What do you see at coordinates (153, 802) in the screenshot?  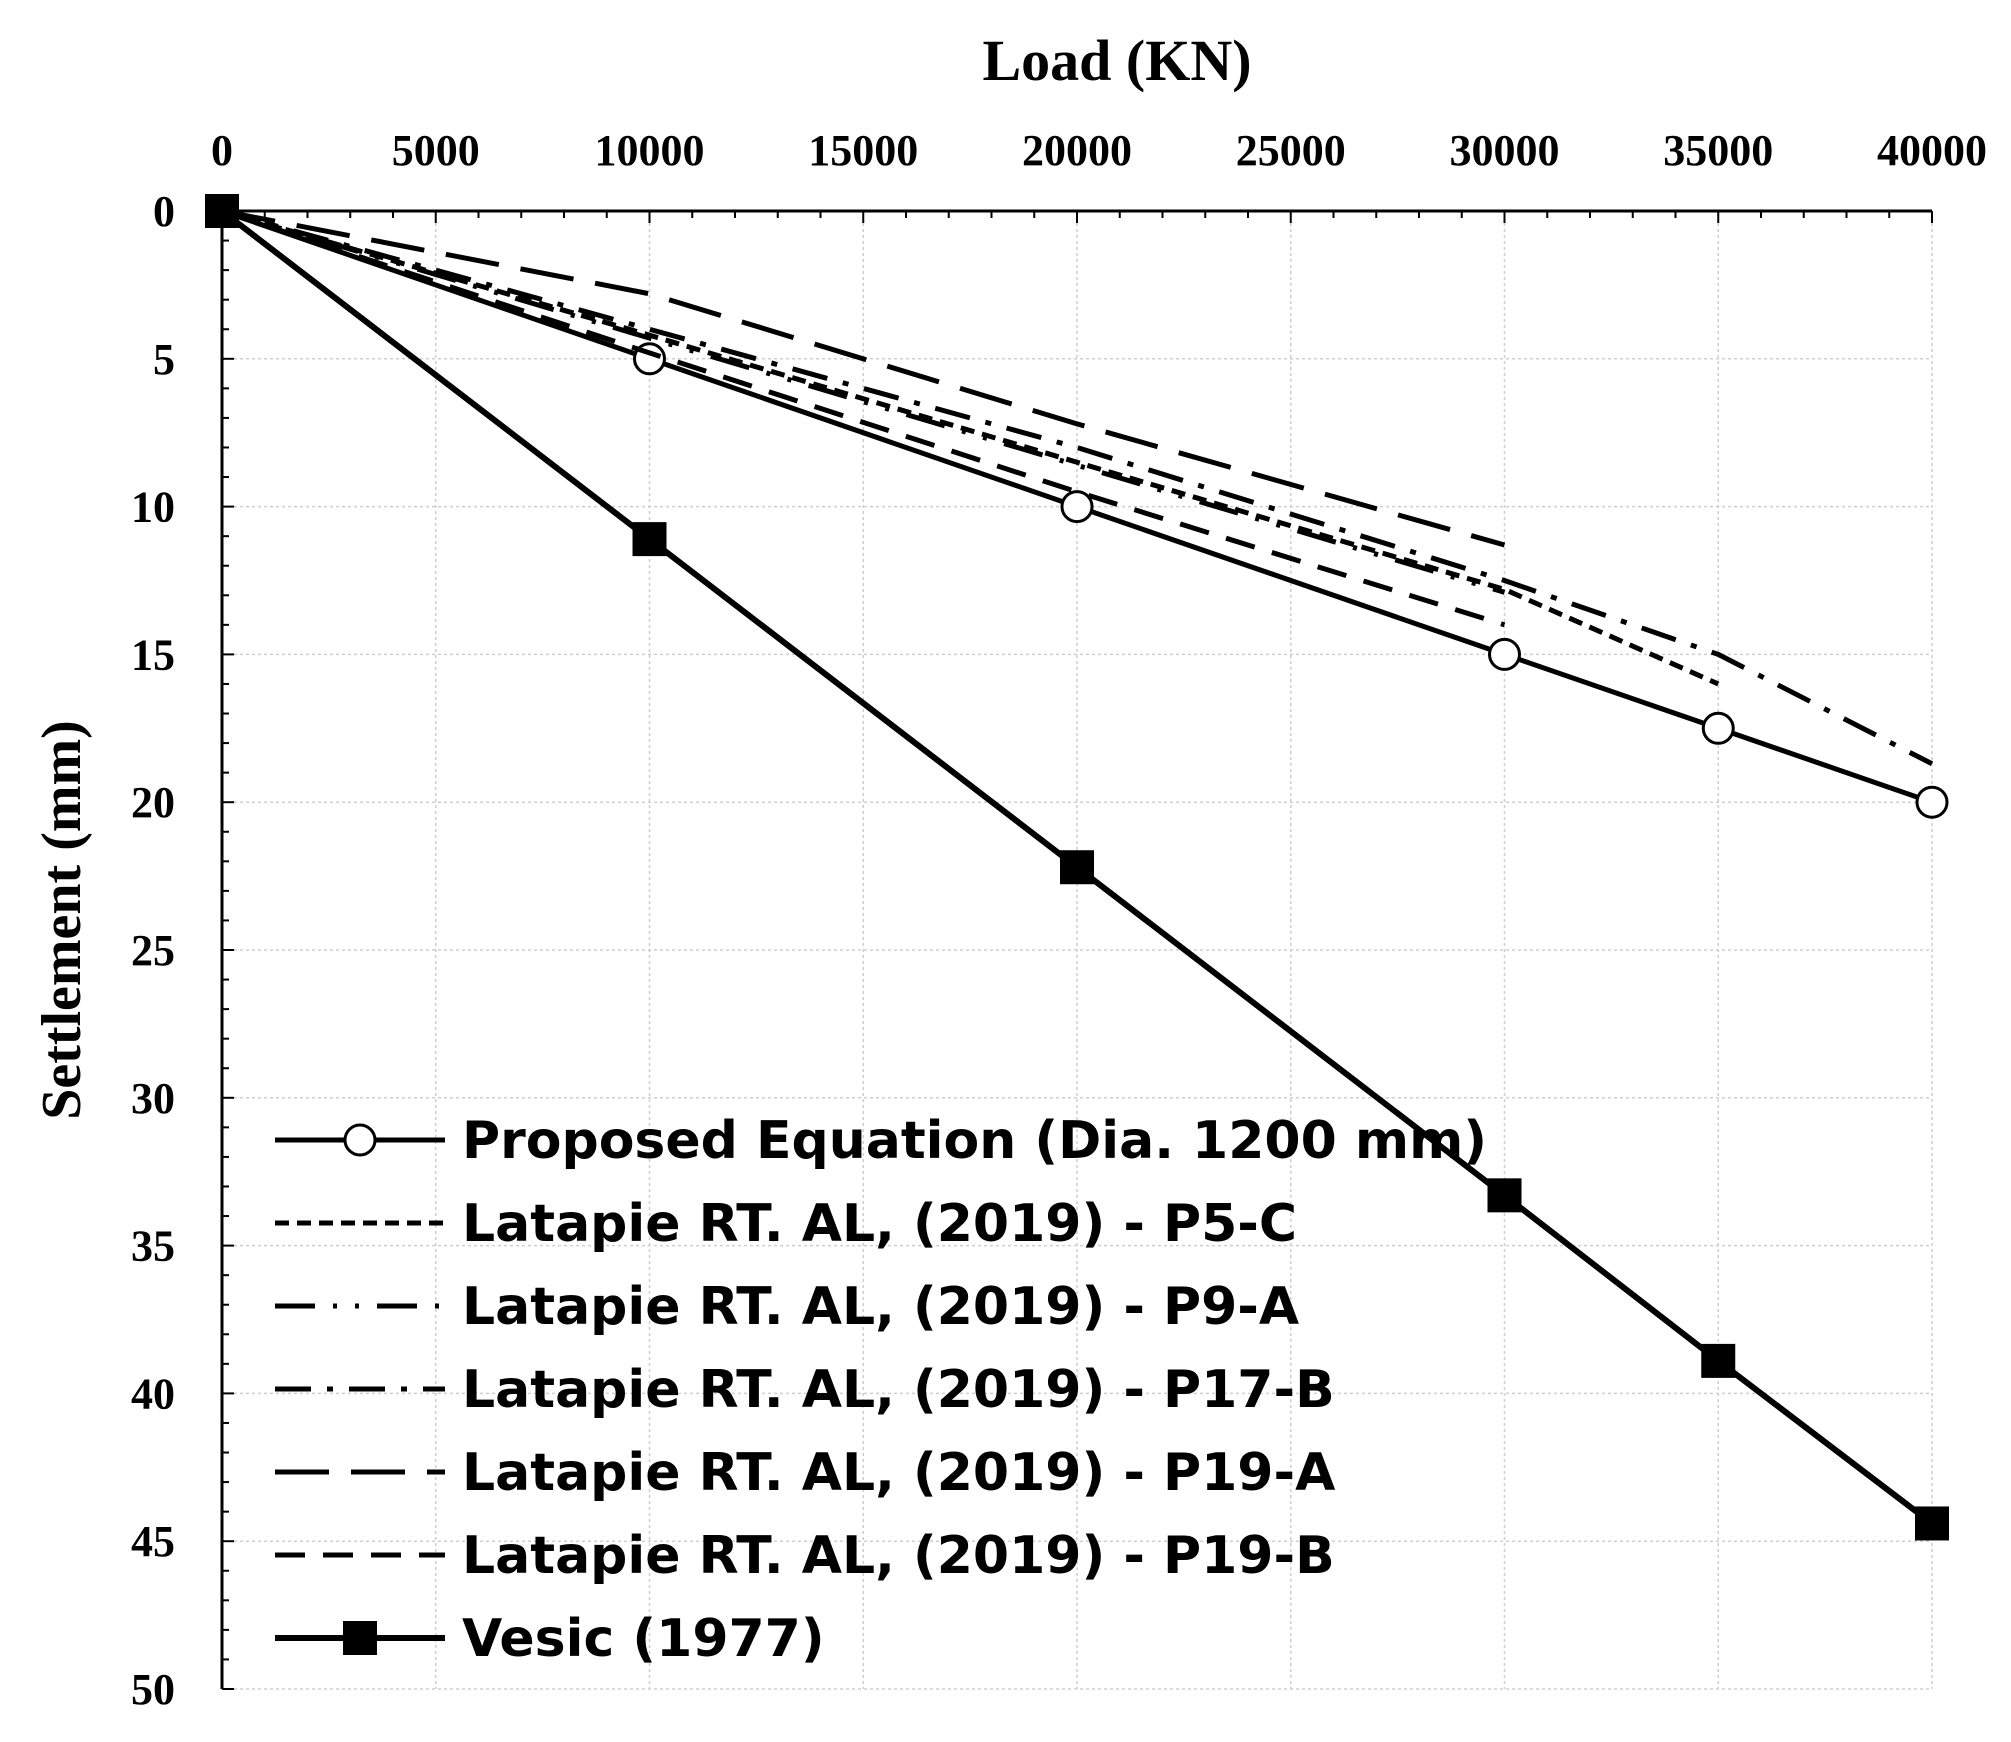 I see `y-tick-label: 20` at bounding box center [153, 802].